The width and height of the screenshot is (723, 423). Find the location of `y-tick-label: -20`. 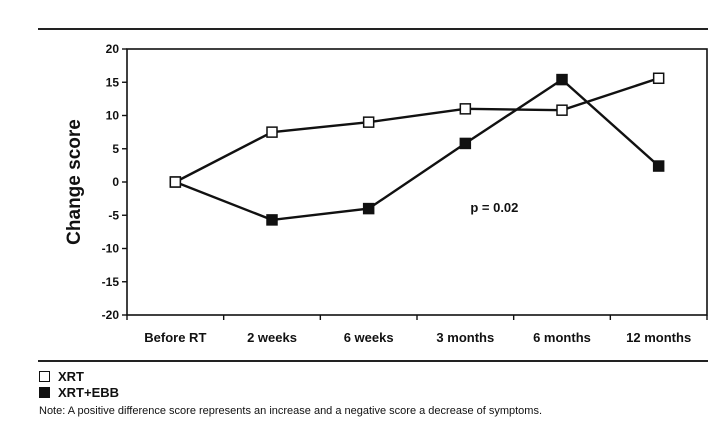

y-tick-label: -20 is located at coordinates (111, 315).